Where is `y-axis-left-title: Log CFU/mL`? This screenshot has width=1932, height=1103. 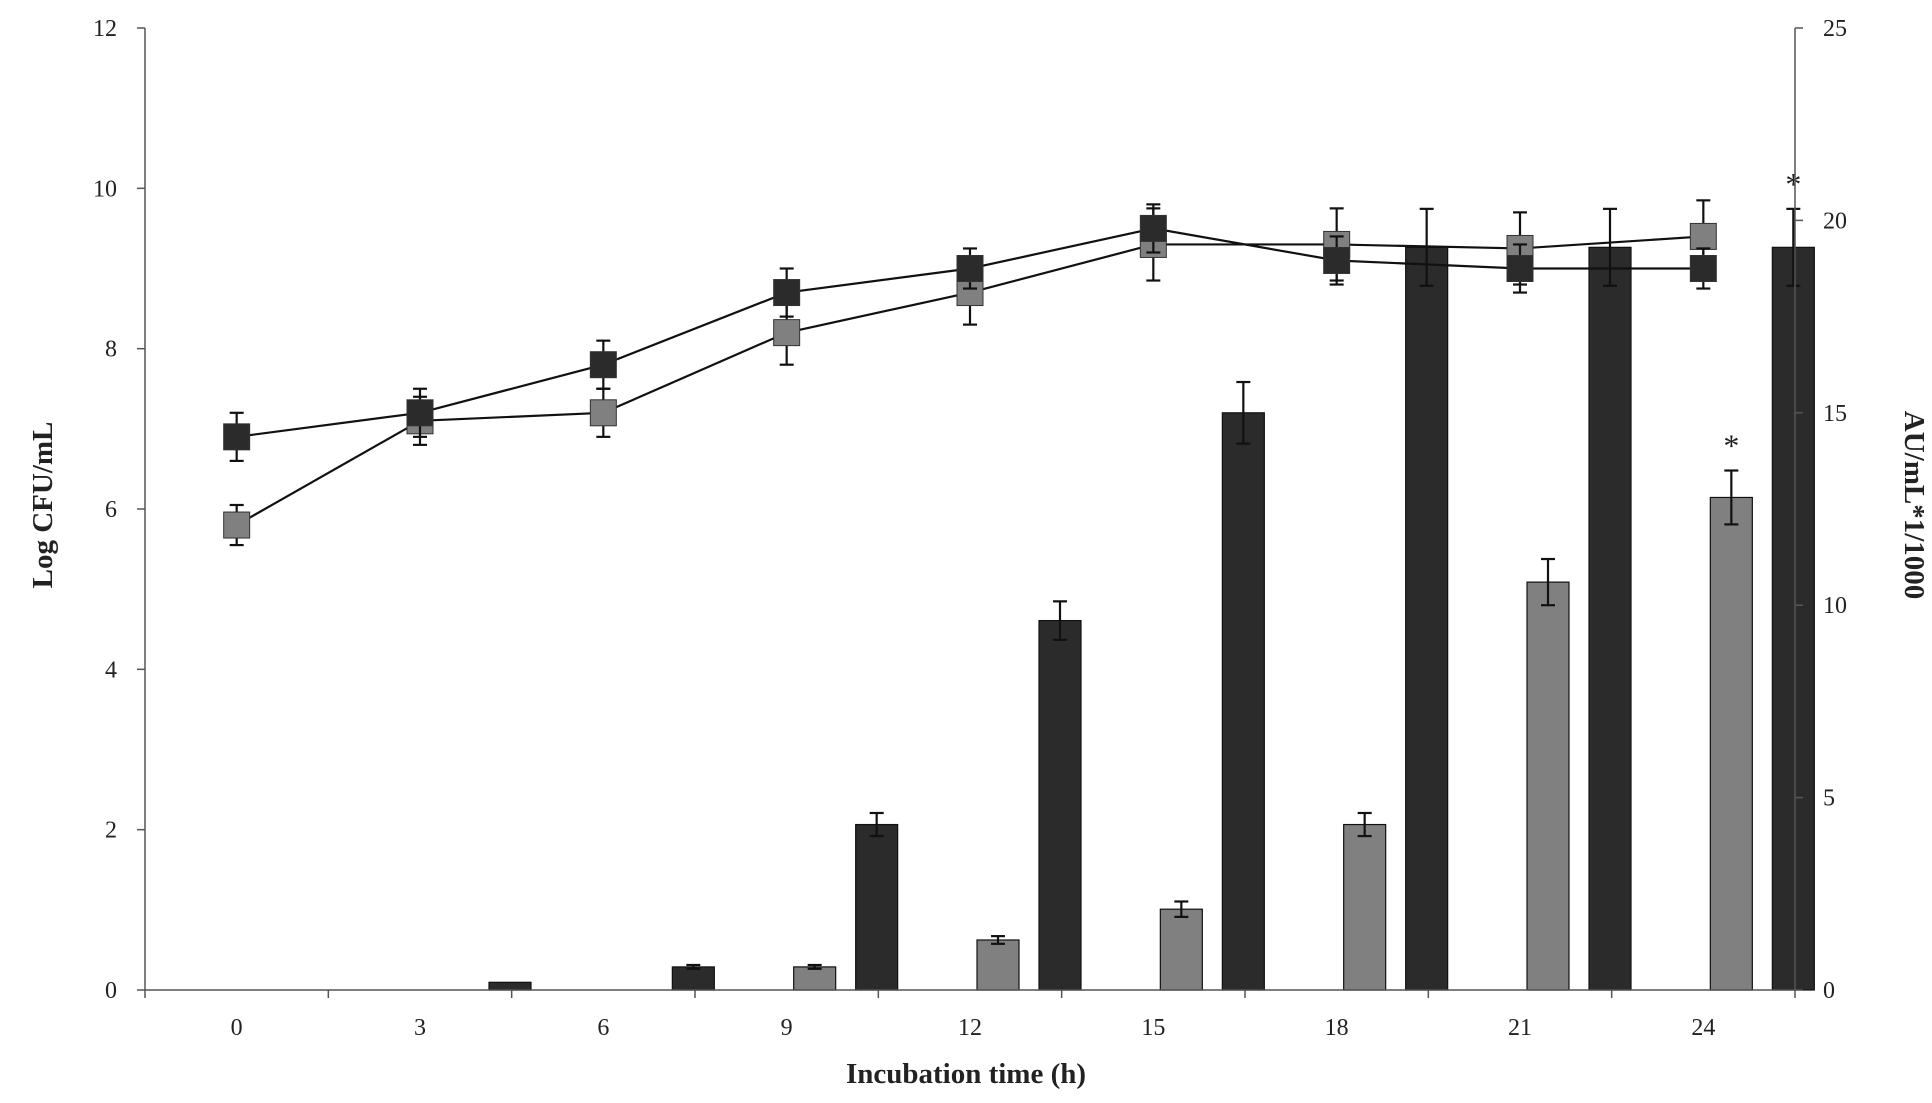
y-axis-left-title: Log CFU/mL is located at coordinates (43, 505).